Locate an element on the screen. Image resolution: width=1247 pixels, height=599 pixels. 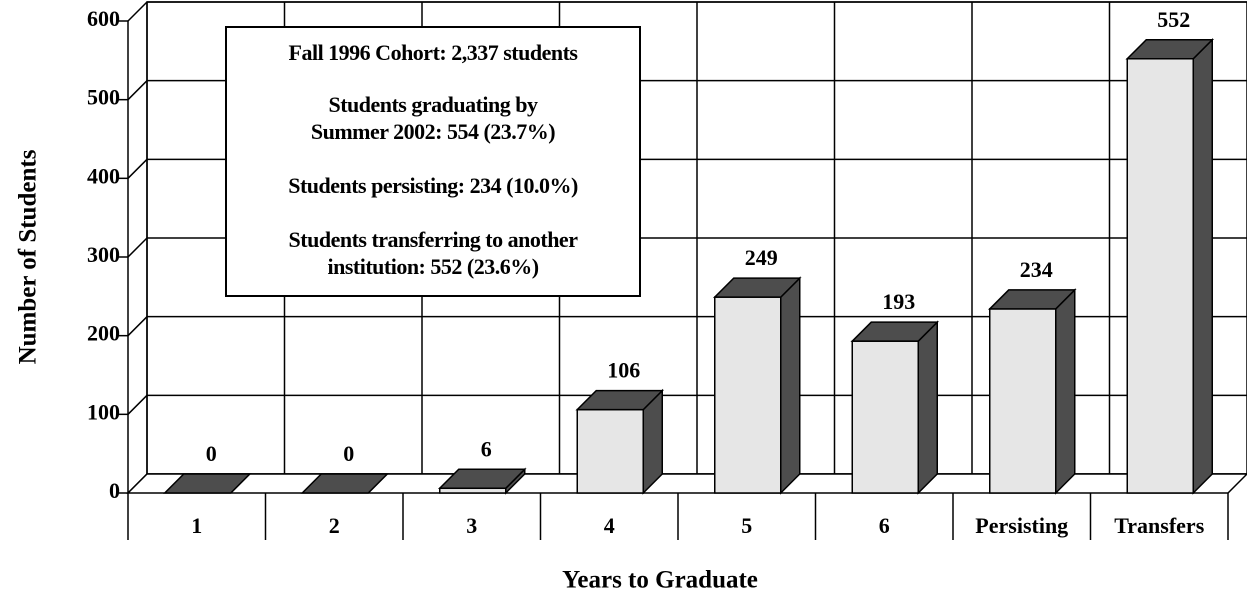
x-tick-label: 4 is located at coordinates (609, 525).